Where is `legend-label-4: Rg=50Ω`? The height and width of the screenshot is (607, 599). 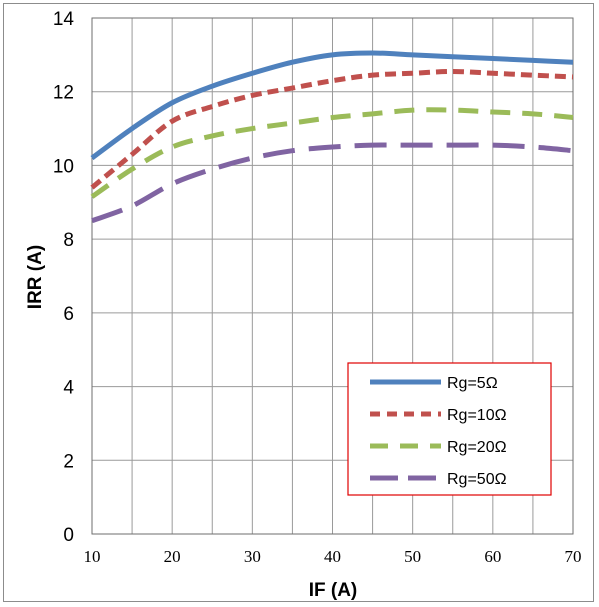
legend-label-4: Rg=50Ω is located at coordinates (477, 479).